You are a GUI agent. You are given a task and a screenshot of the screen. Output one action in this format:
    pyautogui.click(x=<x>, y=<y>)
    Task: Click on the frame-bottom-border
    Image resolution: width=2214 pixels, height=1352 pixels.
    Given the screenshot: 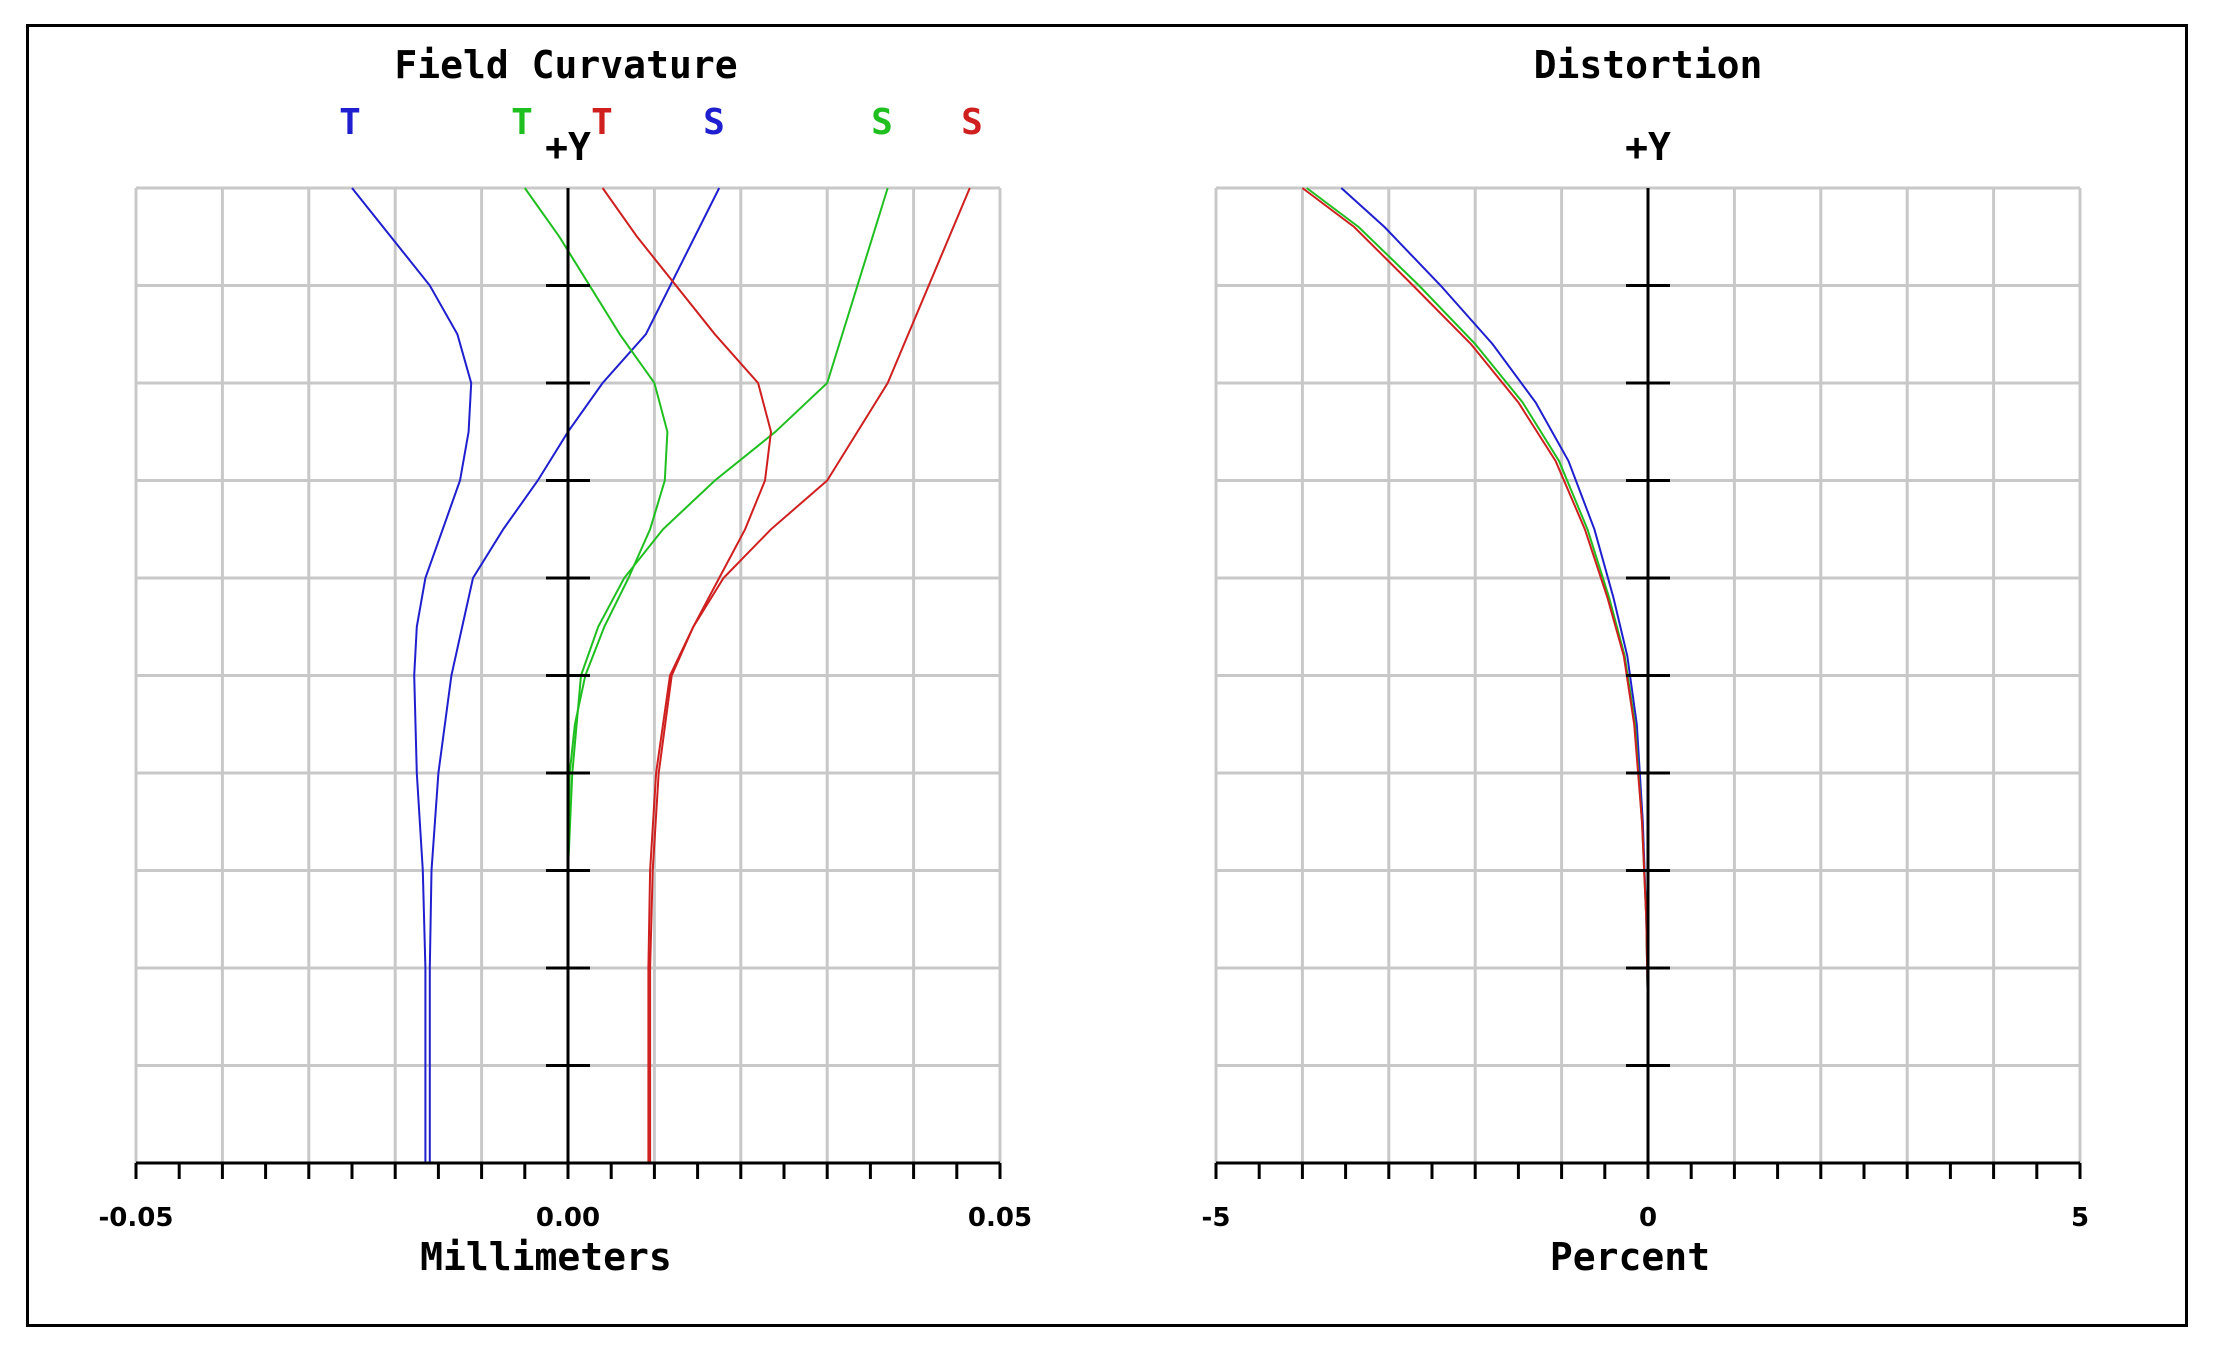 What is the action you would take?
    pyautogui.click(x=1107, y=1325)
    